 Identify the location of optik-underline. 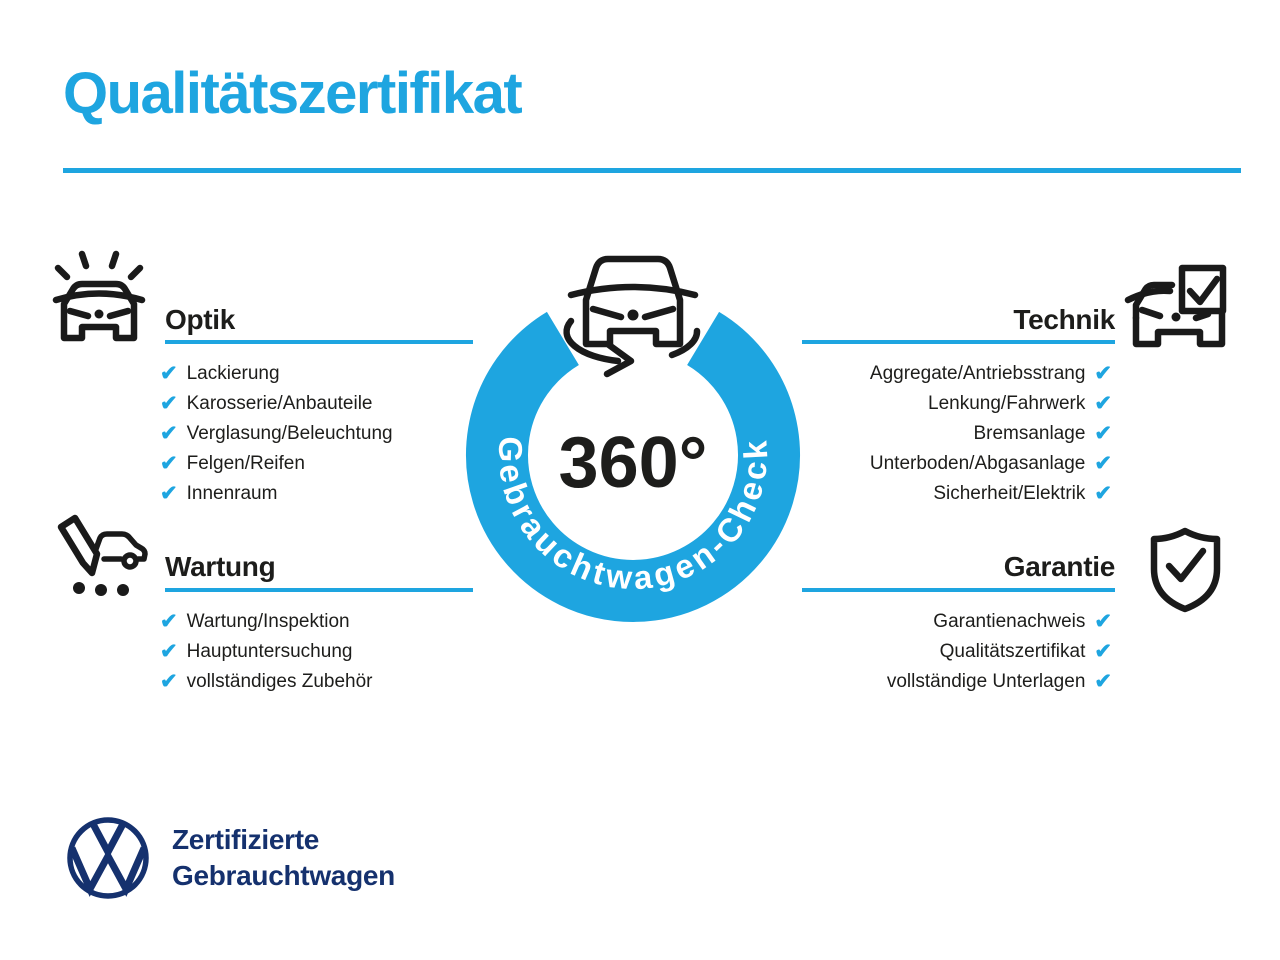
(319, 342).